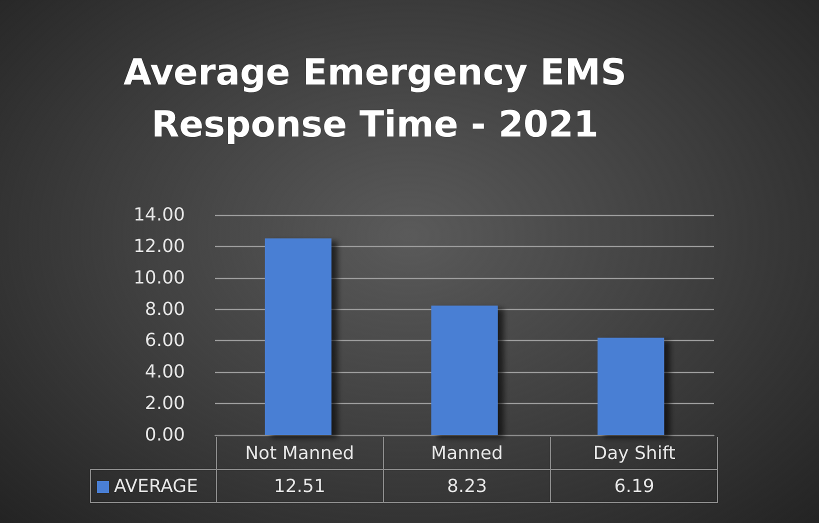  What do you see at coordinates (300, 486) in the screenshot?
I see `data-label: 12.51` at bounding box center [300, 486].